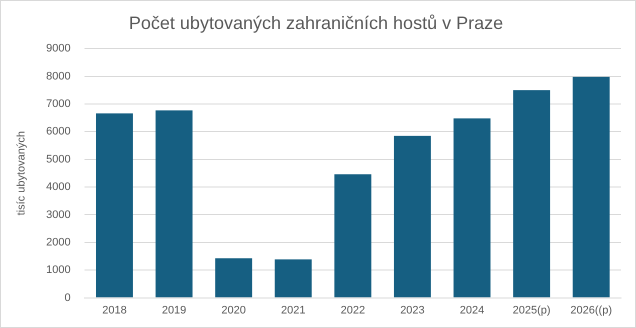 The width and height of the screenshot is (636, 328). What do you see at coordinates (316, 22) in the screenshot?
I see `chart-title: Počet ubytovaných zahraničních hostů v Praze` at bounding box center [316, 22].